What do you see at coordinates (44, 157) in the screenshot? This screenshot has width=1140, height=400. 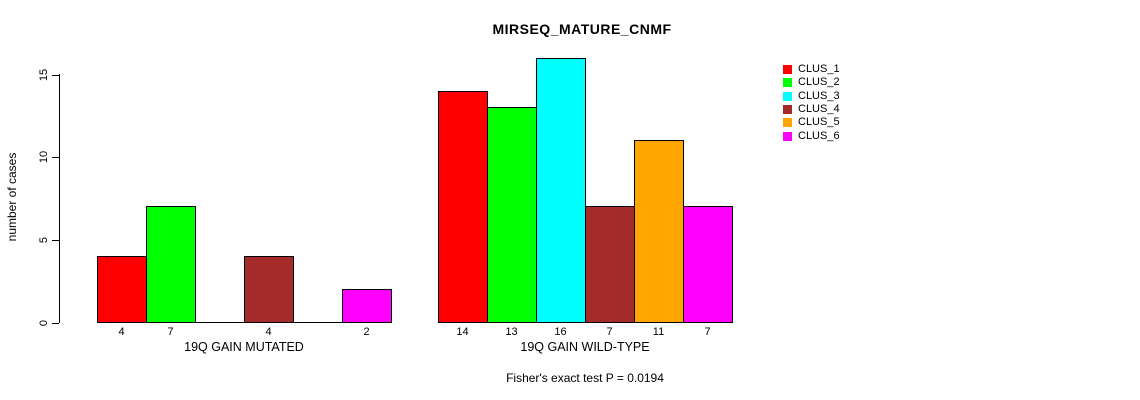 I see `y-tick-label: 10` at bounding box center [44, 157].